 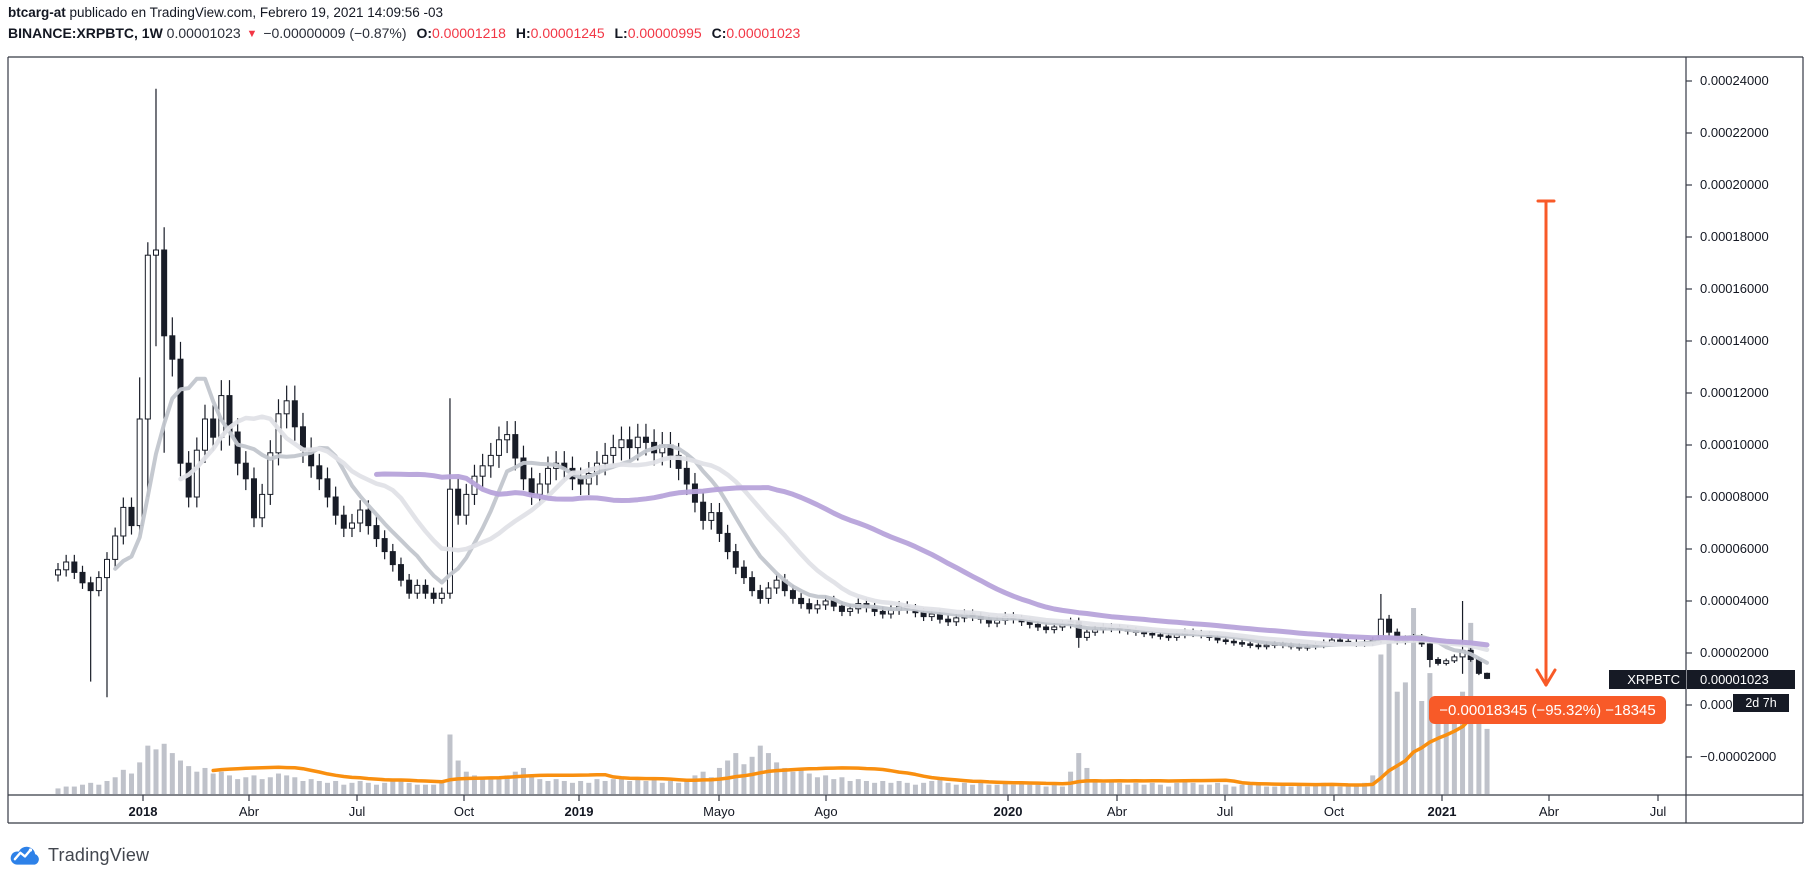 What do you see at coordinates (24, 855) in the screenshot?
I see `tradingview-cloud-icon` at bounding box center [24, 855].